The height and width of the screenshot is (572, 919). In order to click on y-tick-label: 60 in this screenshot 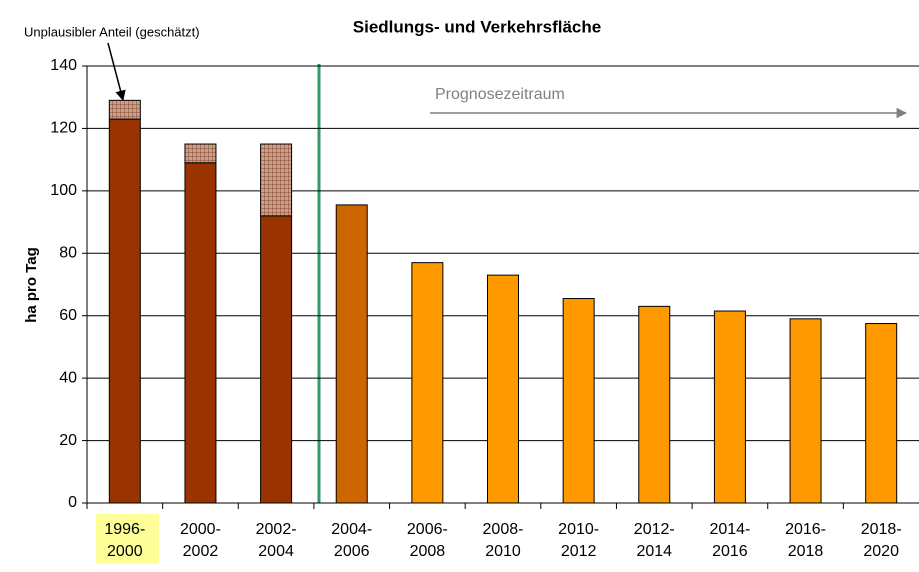, I will do `click(68, 315)`.